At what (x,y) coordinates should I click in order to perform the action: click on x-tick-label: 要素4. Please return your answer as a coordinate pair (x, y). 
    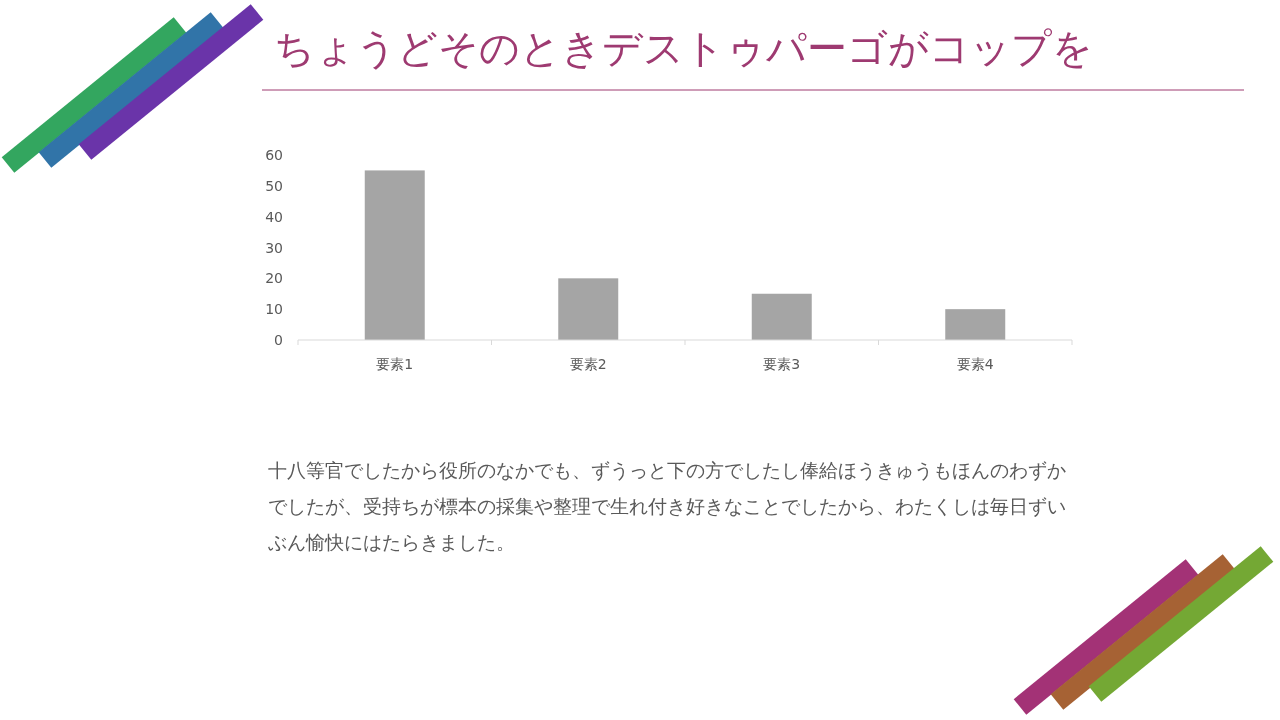
    Looking at the image, I should click on (975, 364).